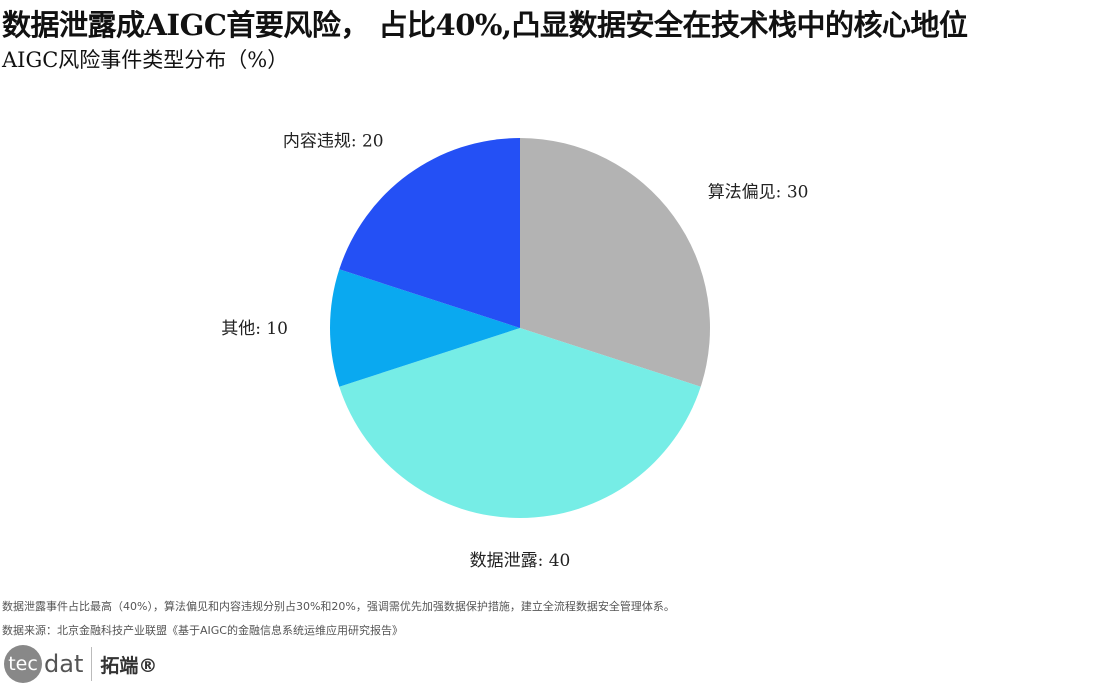 The image size is (1098, 692). I want to click on chart-title: 数据泄露成AIGC首要风险， 占比40%,凸显数据安全在技术栈中的核心地位, so click(485, 25).